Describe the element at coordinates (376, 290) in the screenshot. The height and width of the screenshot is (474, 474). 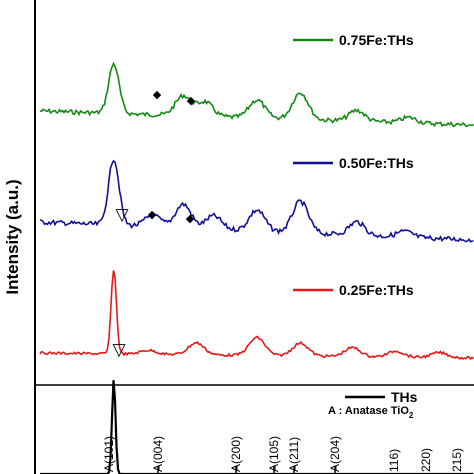
I see `legend-label-2: 0.25Fe:THs` at that location.